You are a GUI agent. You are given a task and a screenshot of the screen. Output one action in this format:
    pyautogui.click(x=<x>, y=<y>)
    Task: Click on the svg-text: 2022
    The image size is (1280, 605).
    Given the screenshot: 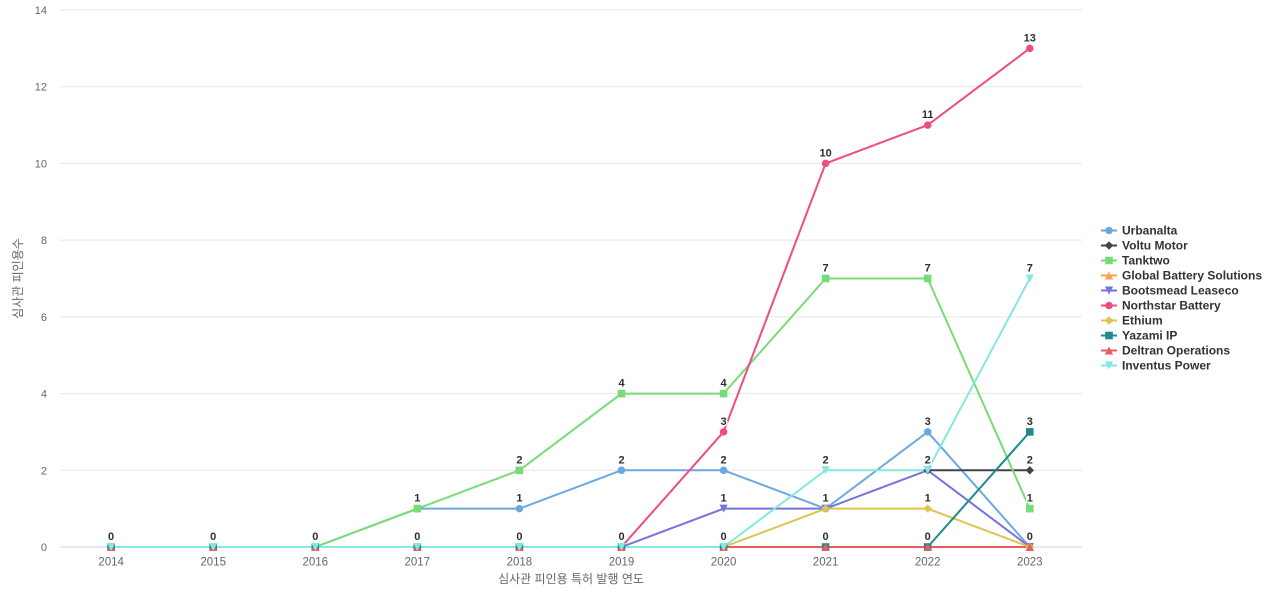 What is the action you would take?
    pyautogui.click(x=928, y=562)
    